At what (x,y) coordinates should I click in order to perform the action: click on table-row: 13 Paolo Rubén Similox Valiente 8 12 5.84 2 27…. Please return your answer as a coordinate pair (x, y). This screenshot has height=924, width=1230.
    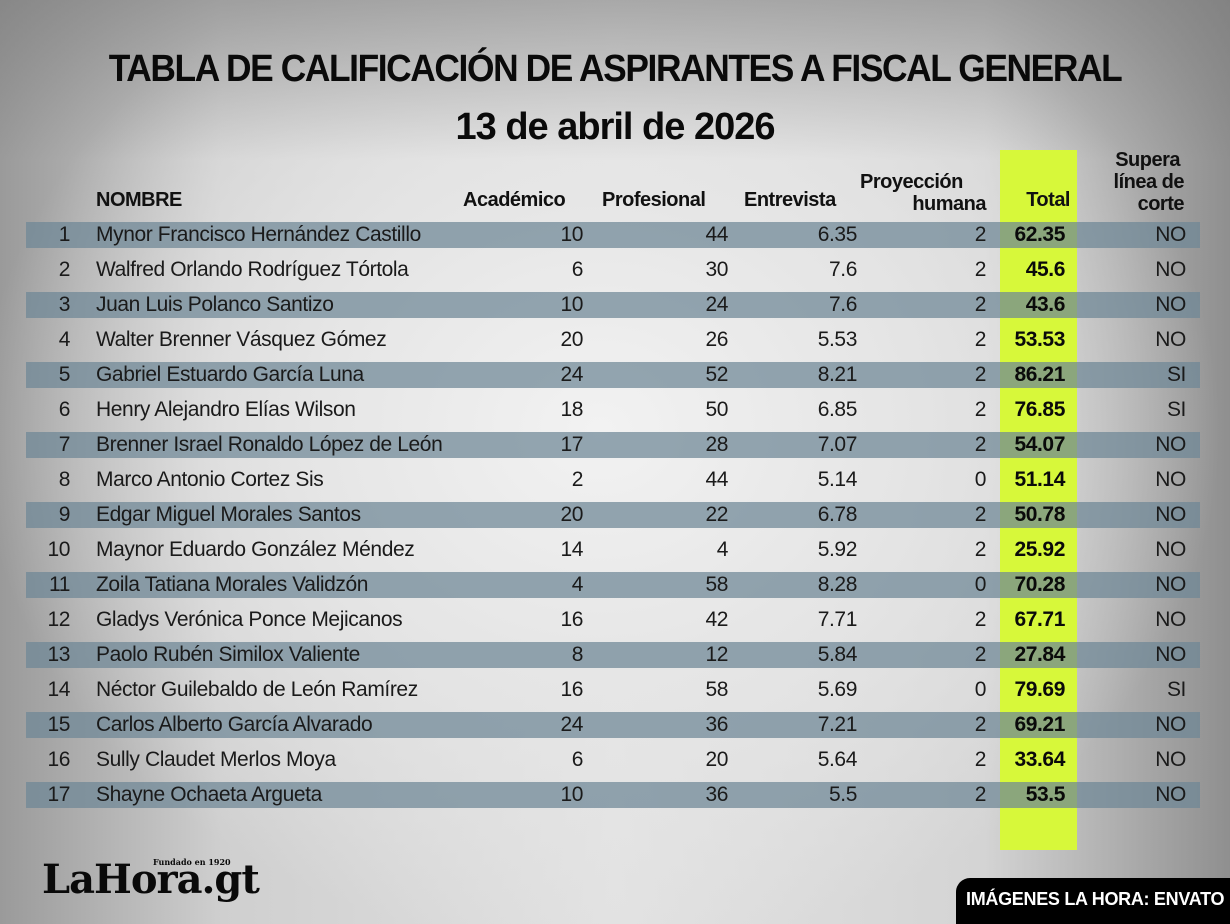
    Looking at the image, I should click on (613, 655).